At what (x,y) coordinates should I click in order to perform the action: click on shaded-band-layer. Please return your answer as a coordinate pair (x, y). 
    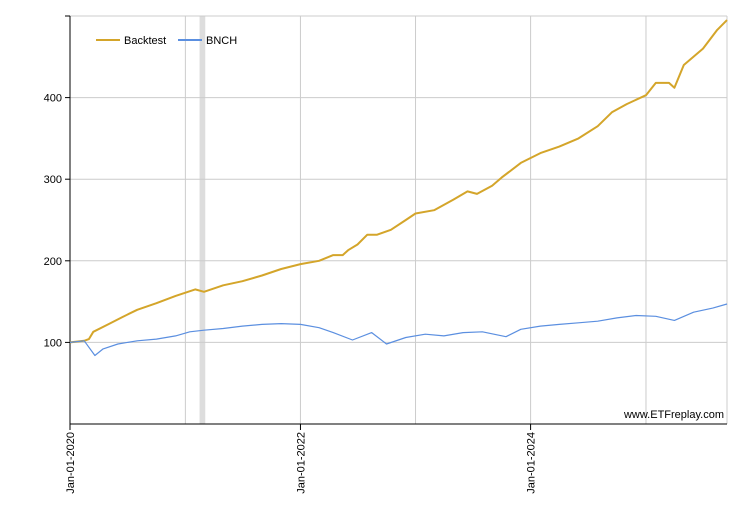
    Looking at the image, I should click on (202, 220).